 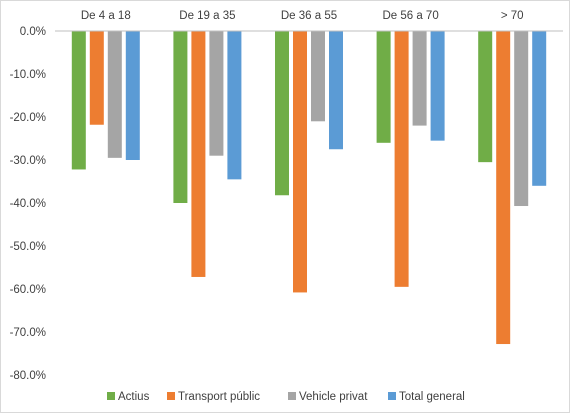 I want to click on legend-label: Vehicle privat, so click(x=333, y=397).